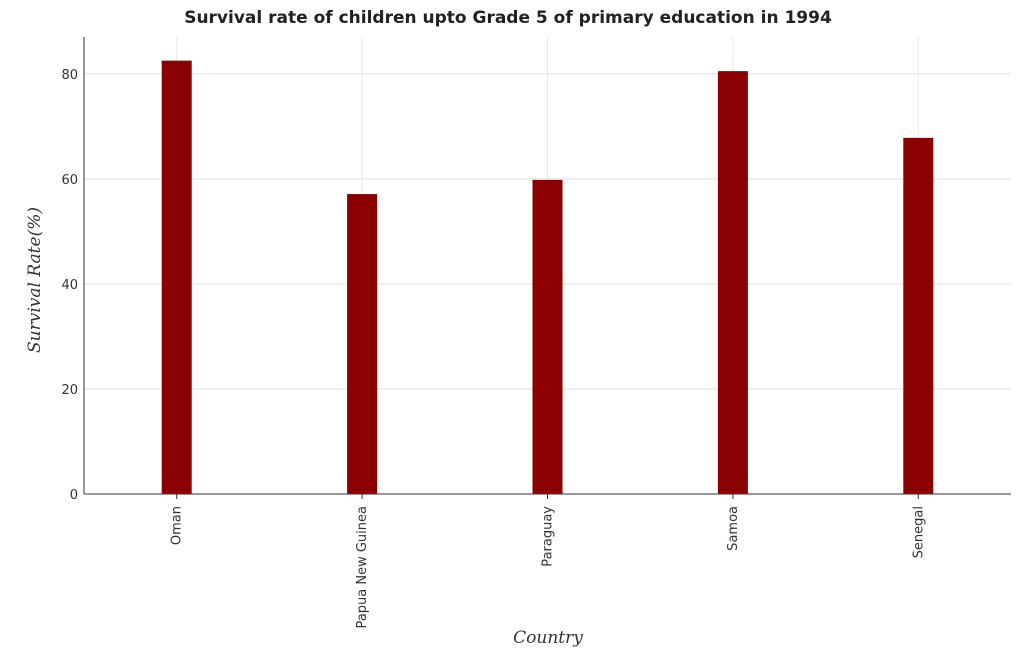 Image resolution: width=1016 pixels, height=650 pixels. I want to click on y-axis-title: Survival Rate(%), so click(35, 280).